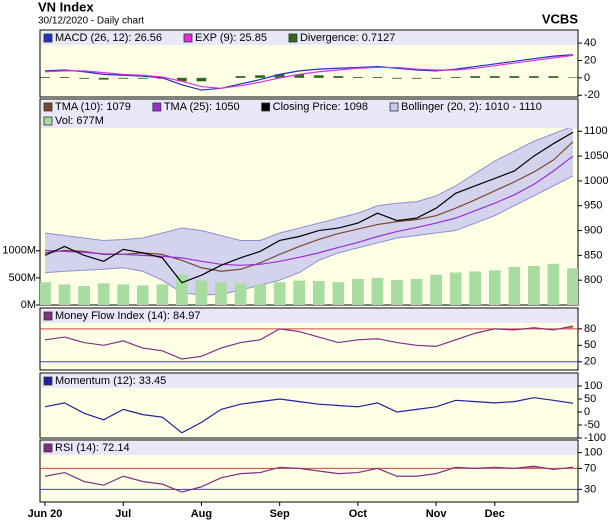 The width and height of the screenshot is (613, 529). I want to click on legend-label: MACD (26, 12): 26.56, so click(108, 38).